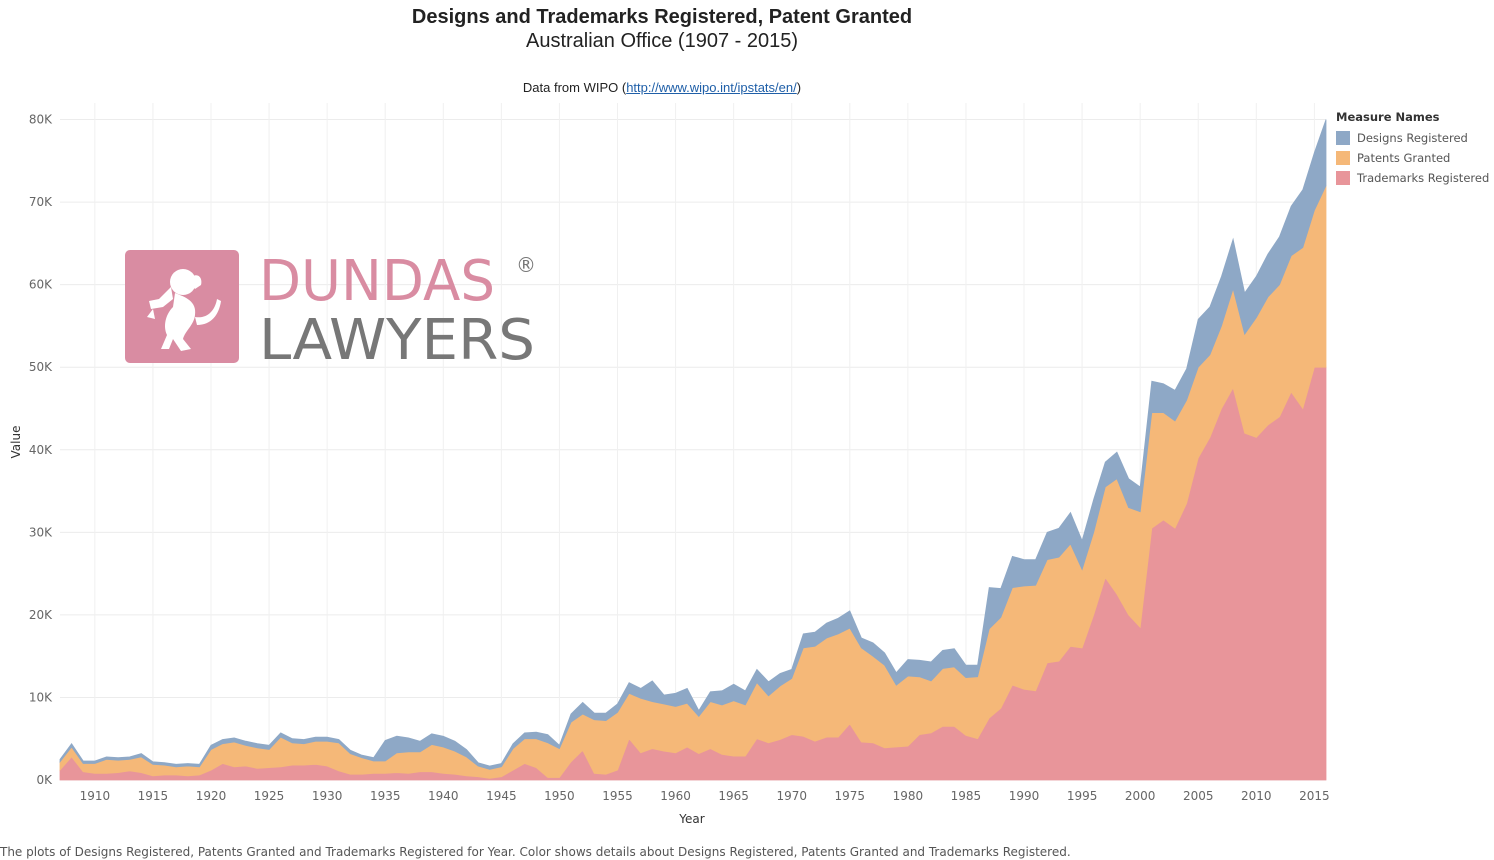  I want to click on legend-item-trademarks: Trademarks Registered, so click(1412, 178).